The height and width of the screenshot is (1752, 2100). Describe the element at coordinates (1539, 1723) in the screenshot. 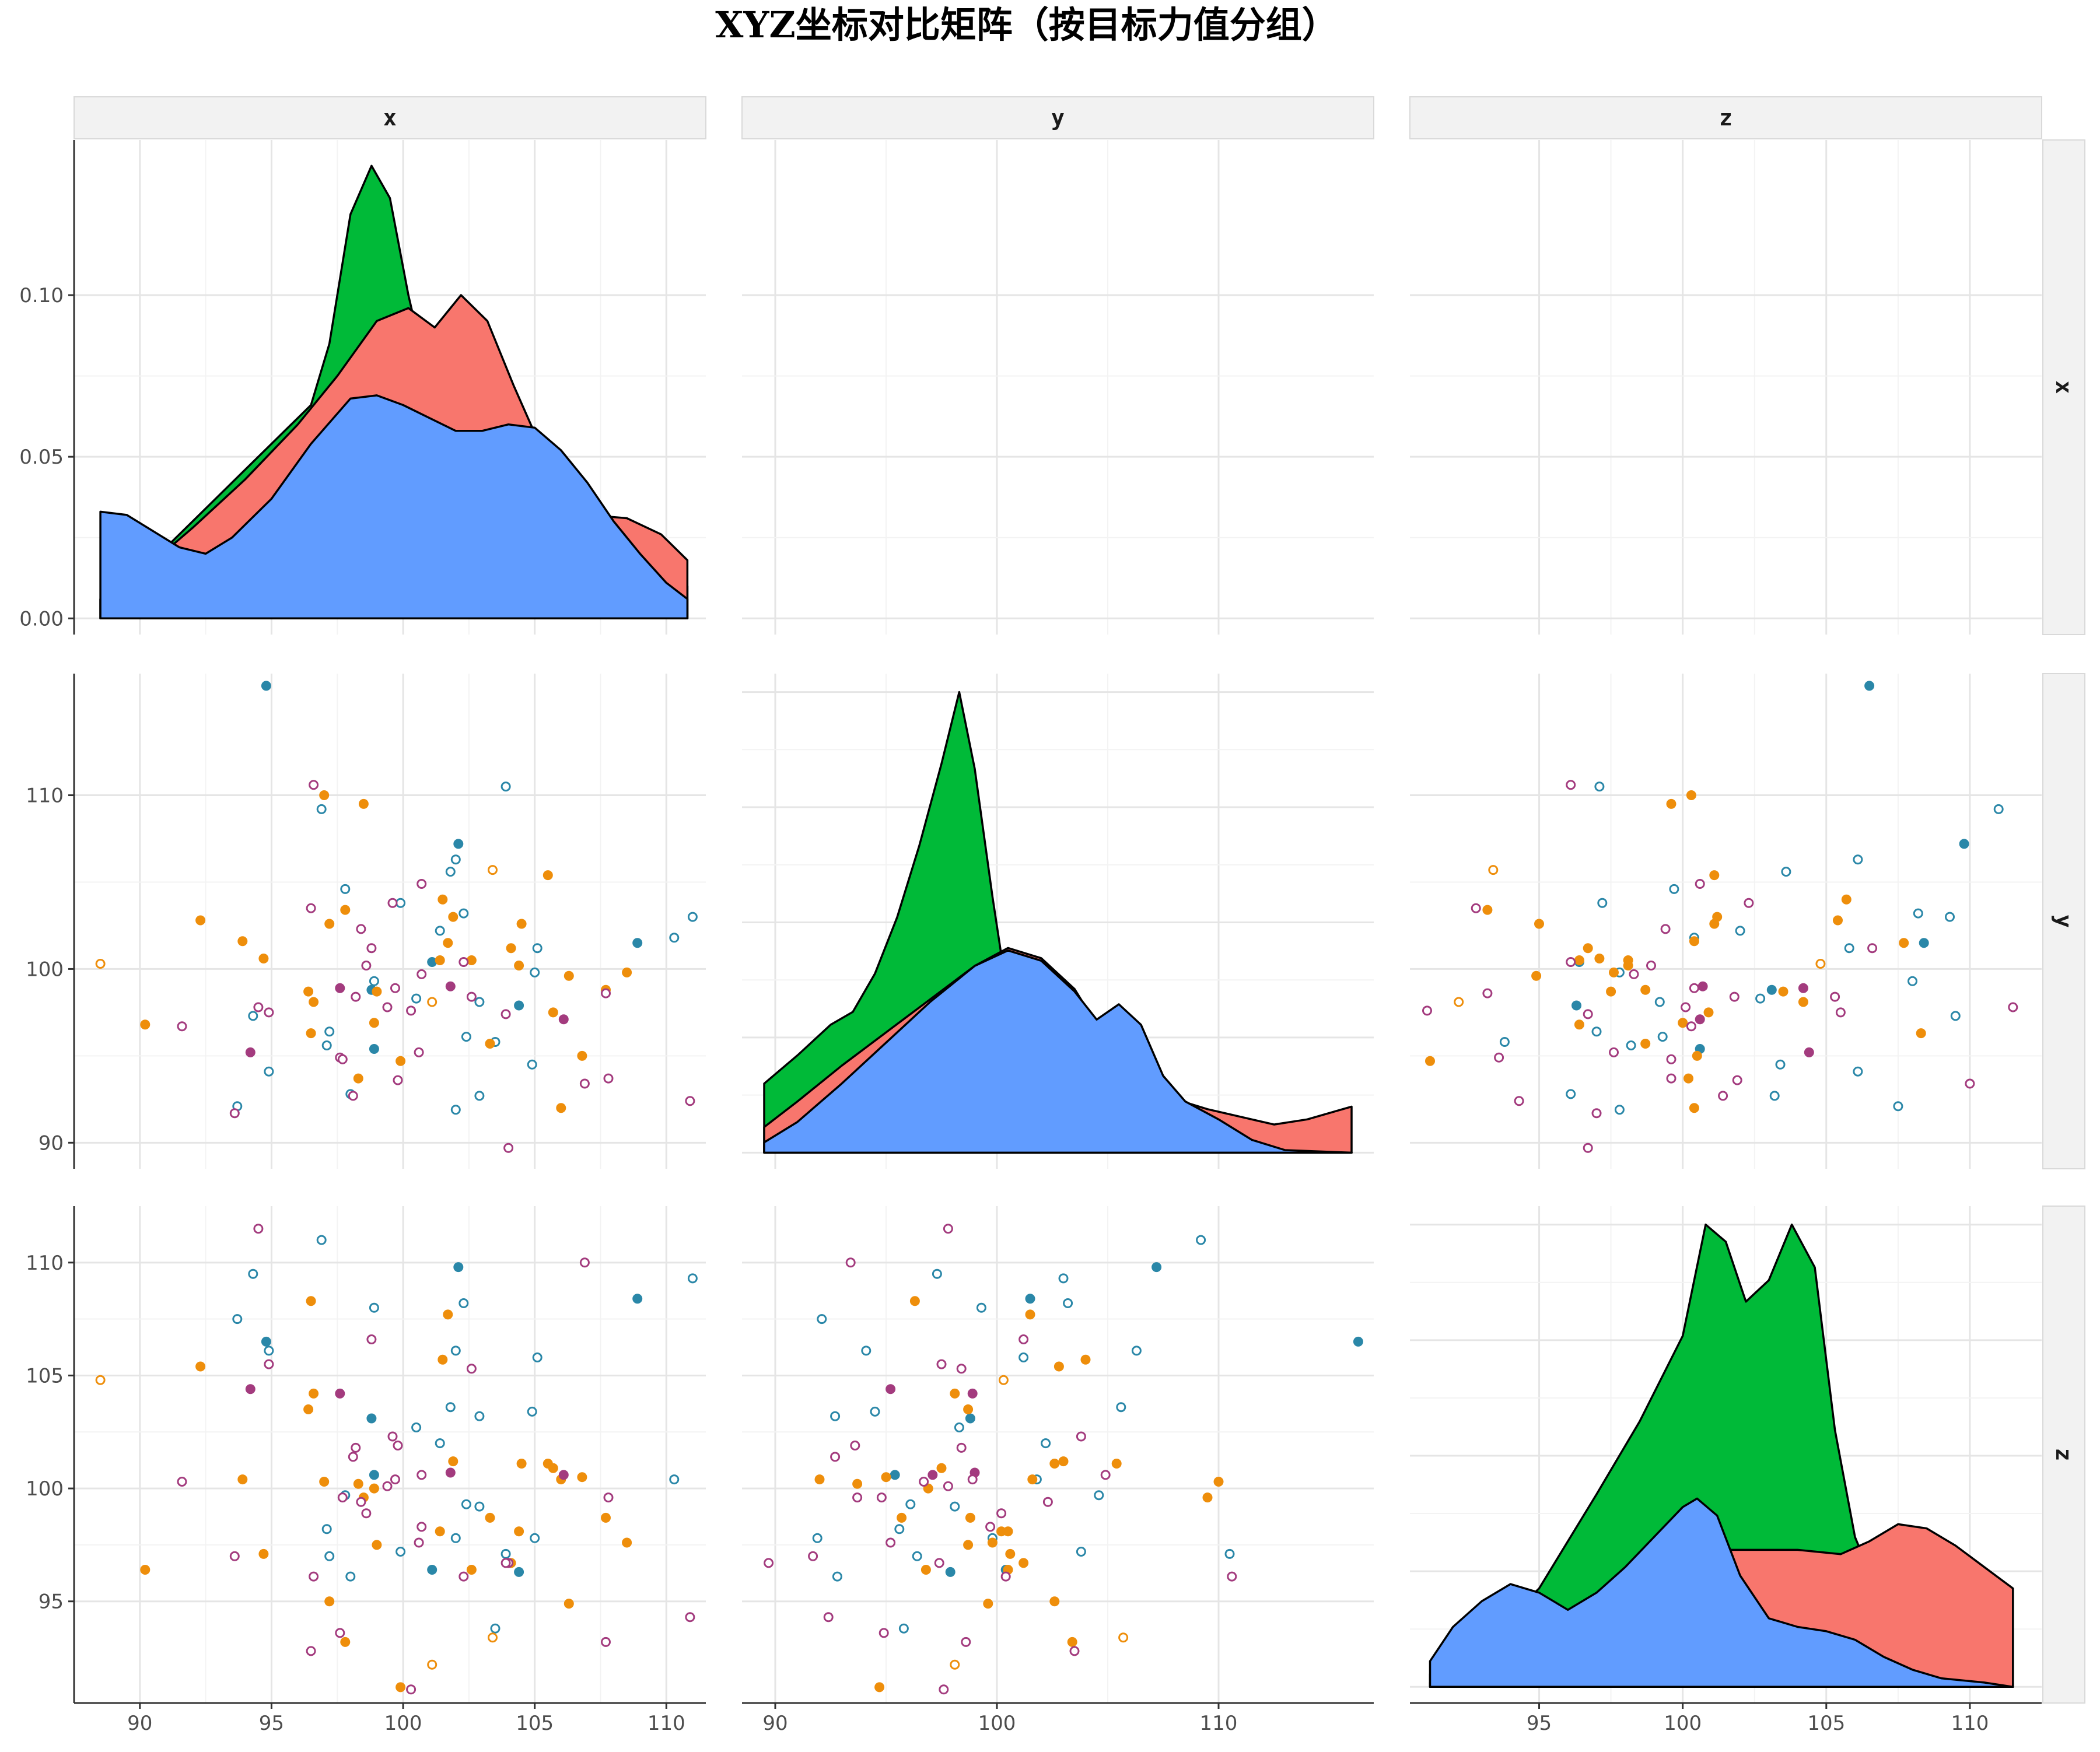

I see `x-tick-label: 95` at that location.